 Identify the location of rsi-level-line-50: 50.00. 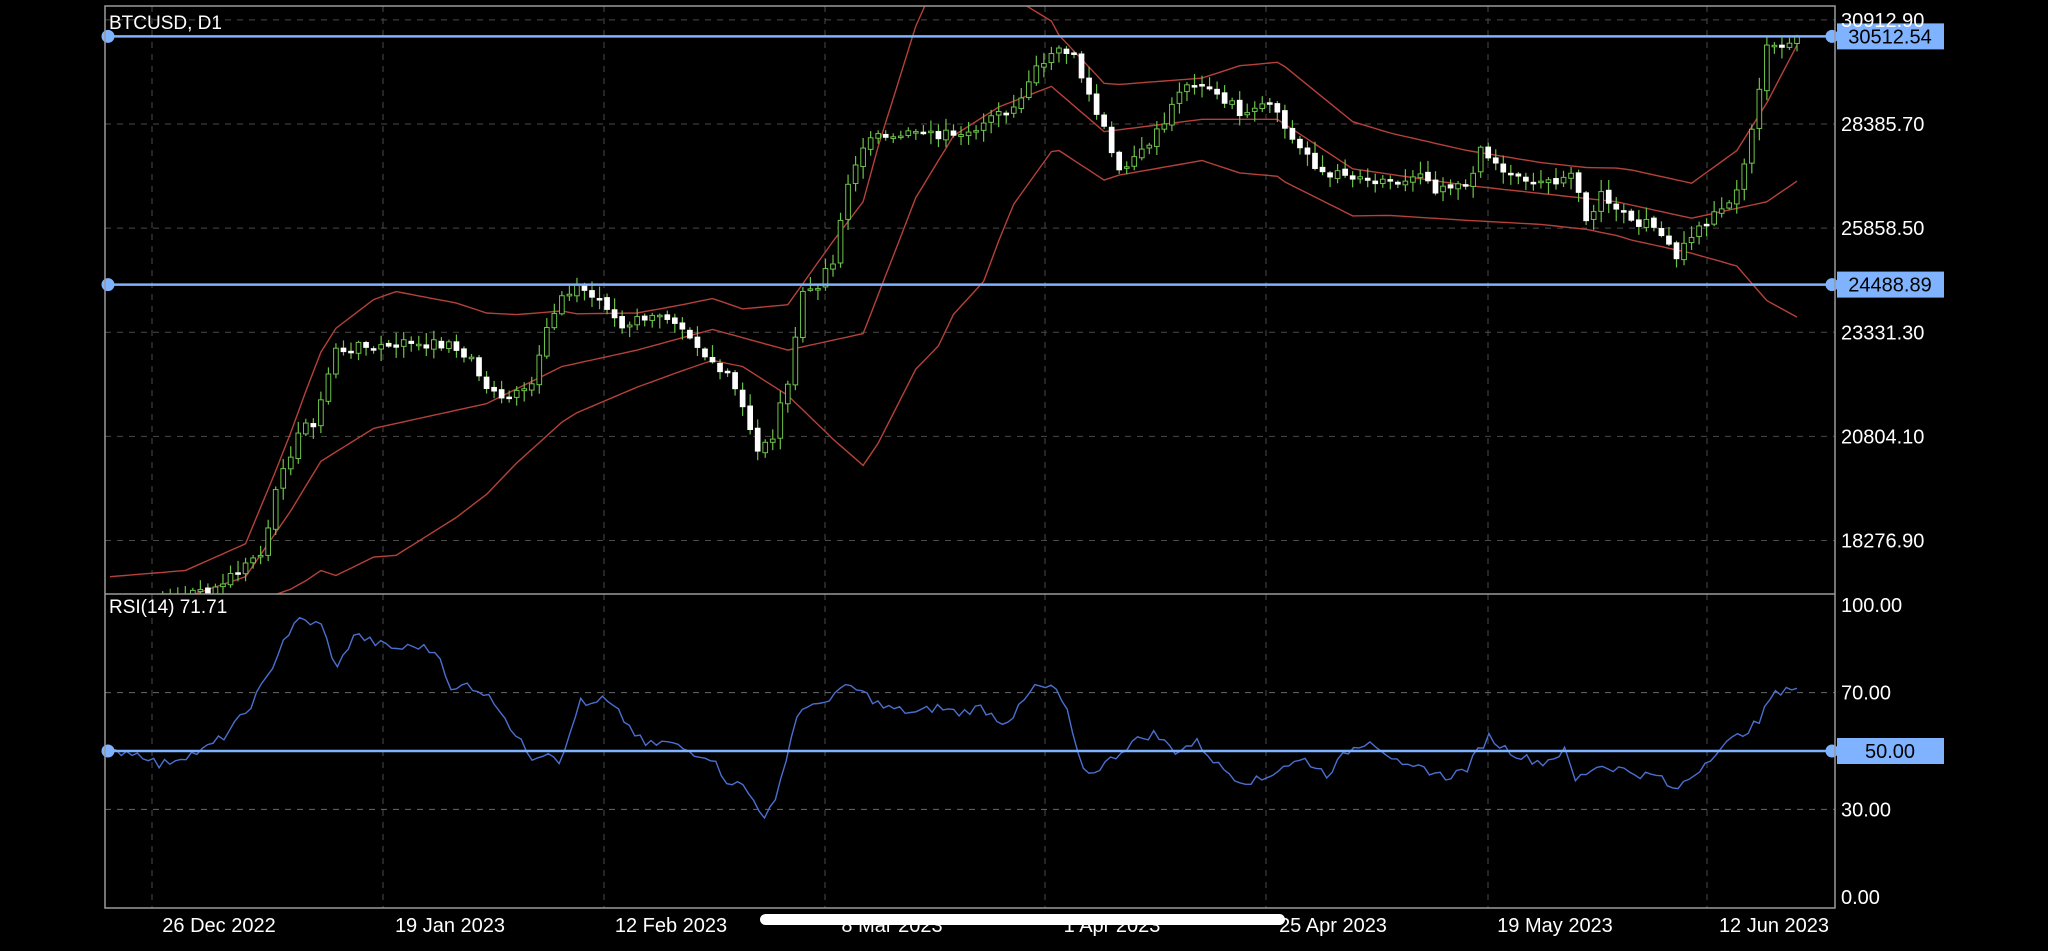
(1023, 751).